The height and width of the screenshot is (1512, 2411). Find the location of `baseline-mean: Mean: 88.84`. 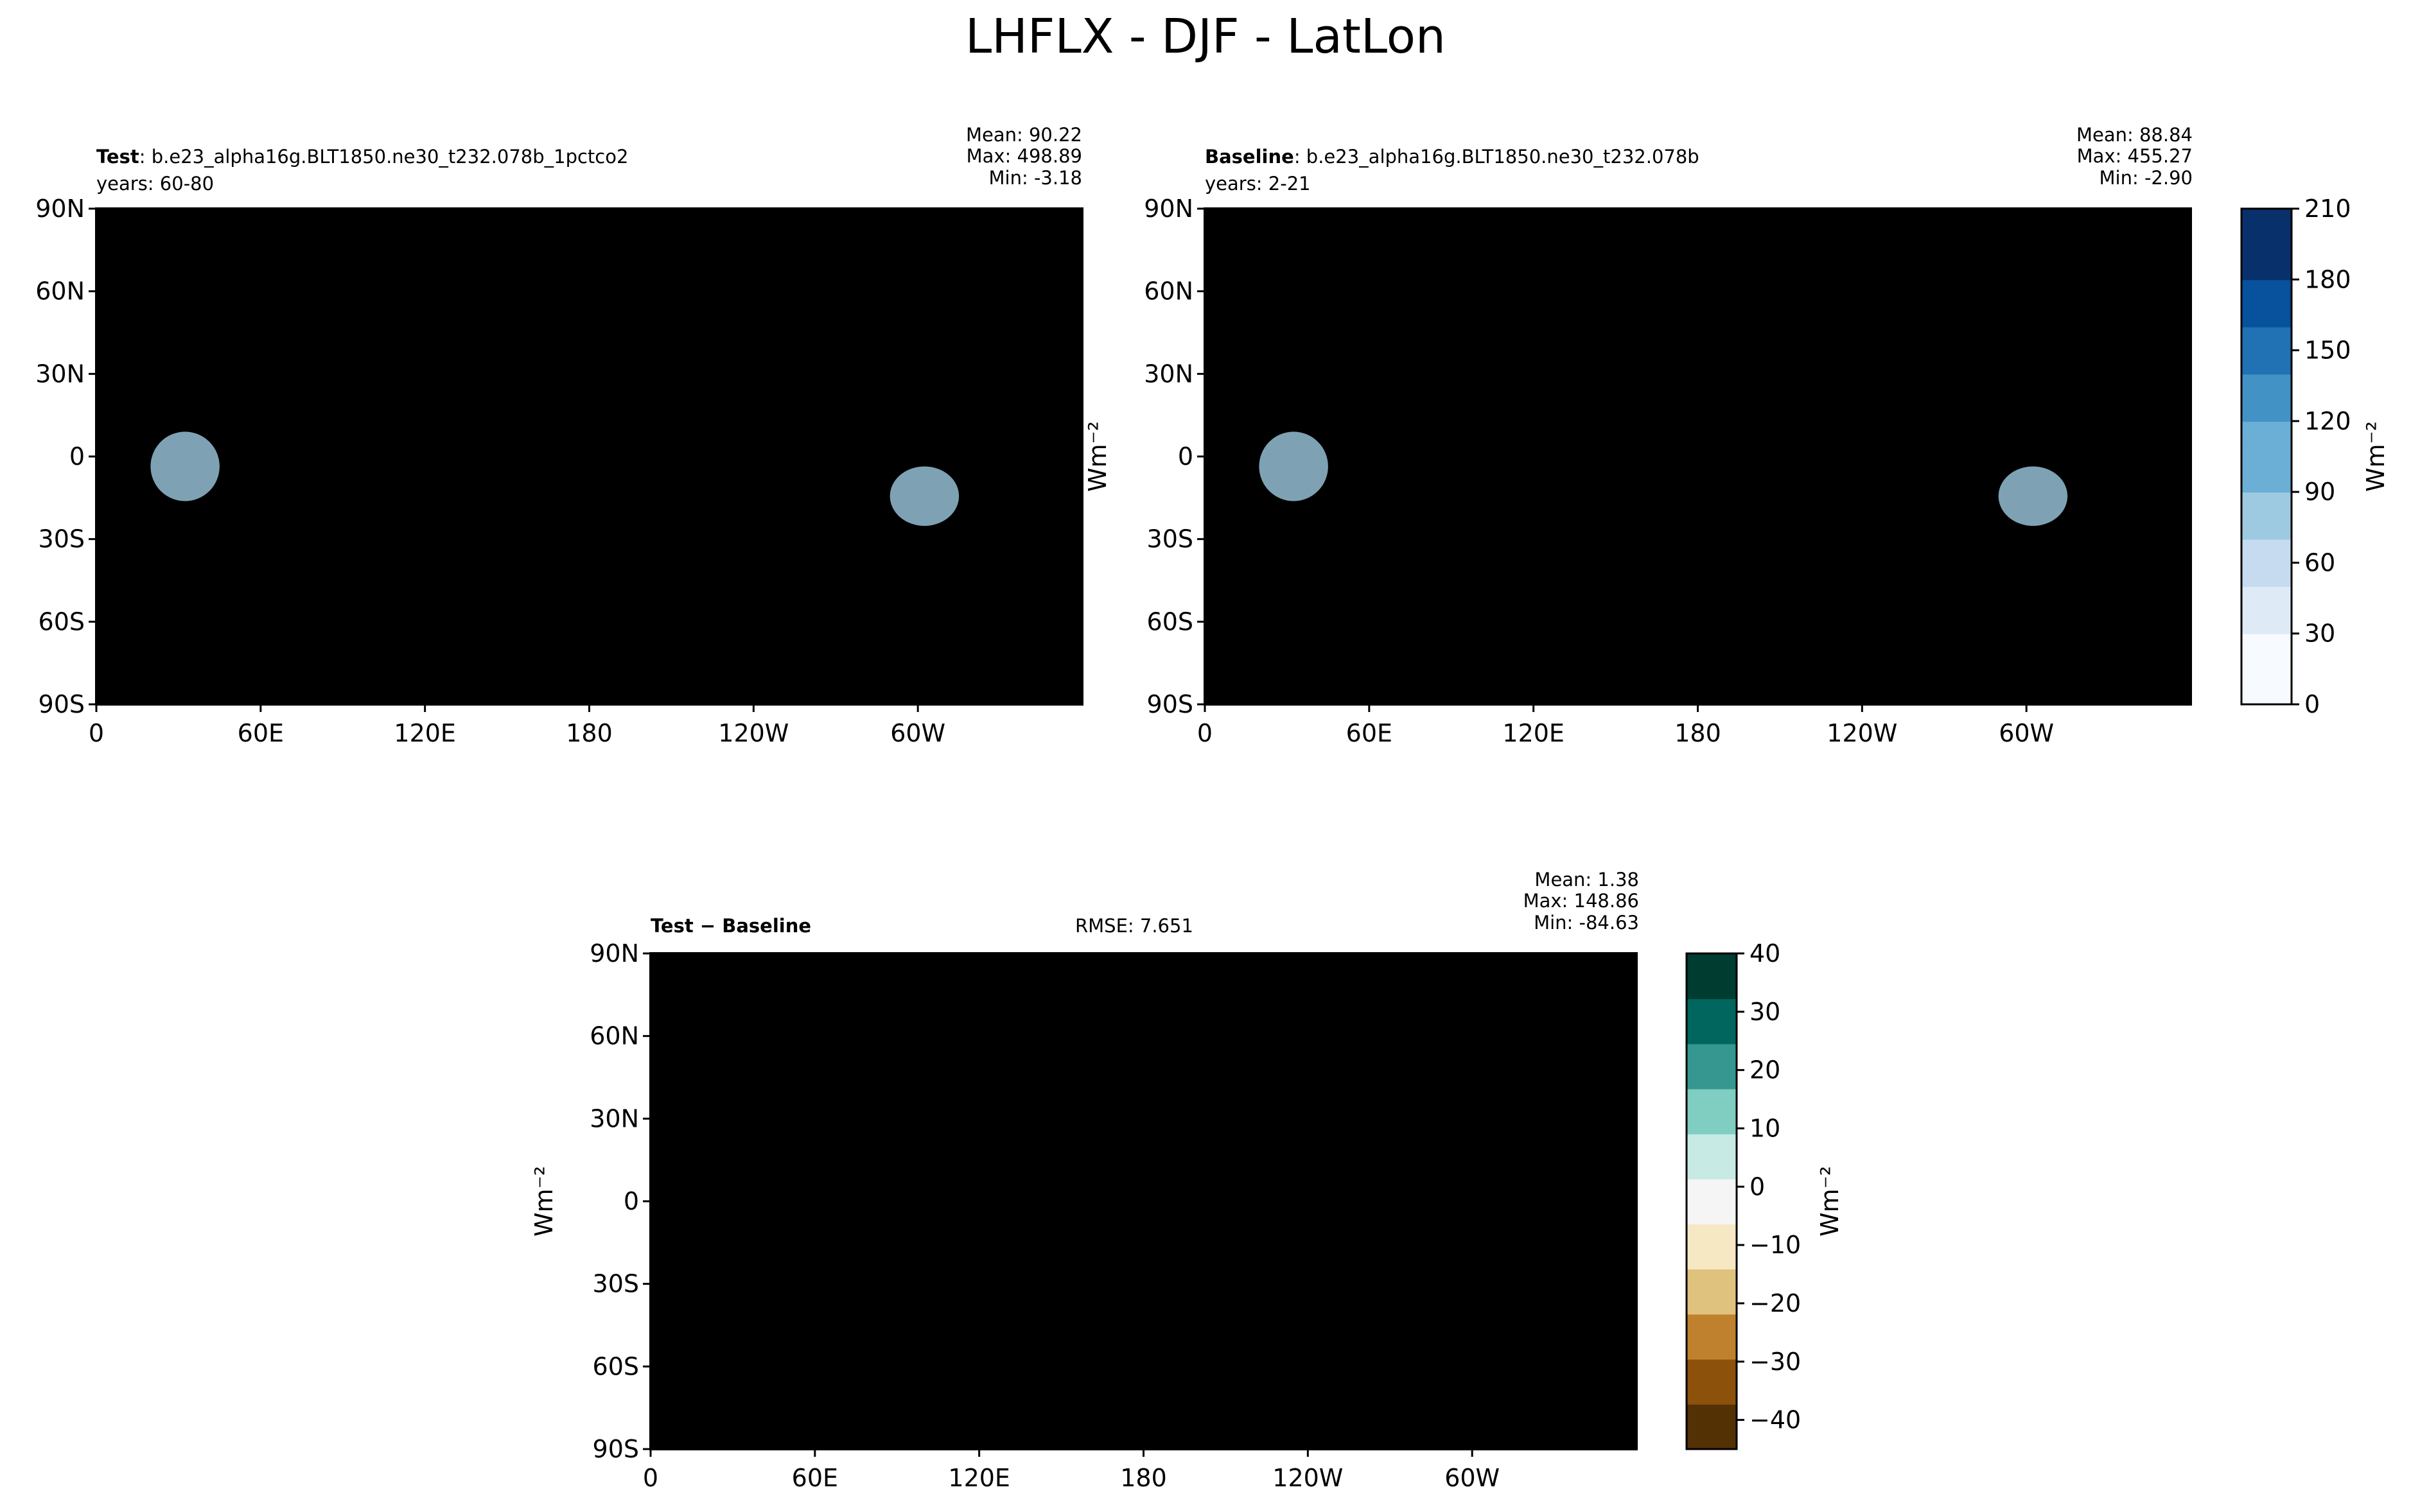

baseline-mean: Mean: 88.84 is located at coordinates (2135, 135).